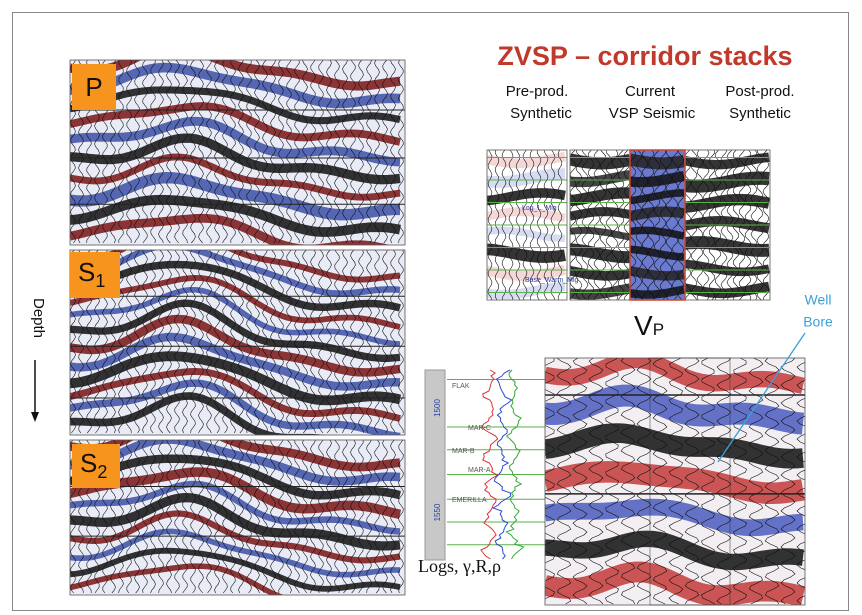 Image resolution: width=862 pixels, height=615 pixels. Describe the element at coordinates (658, 329) in the screenshot. I see `subscript: P` at that location.